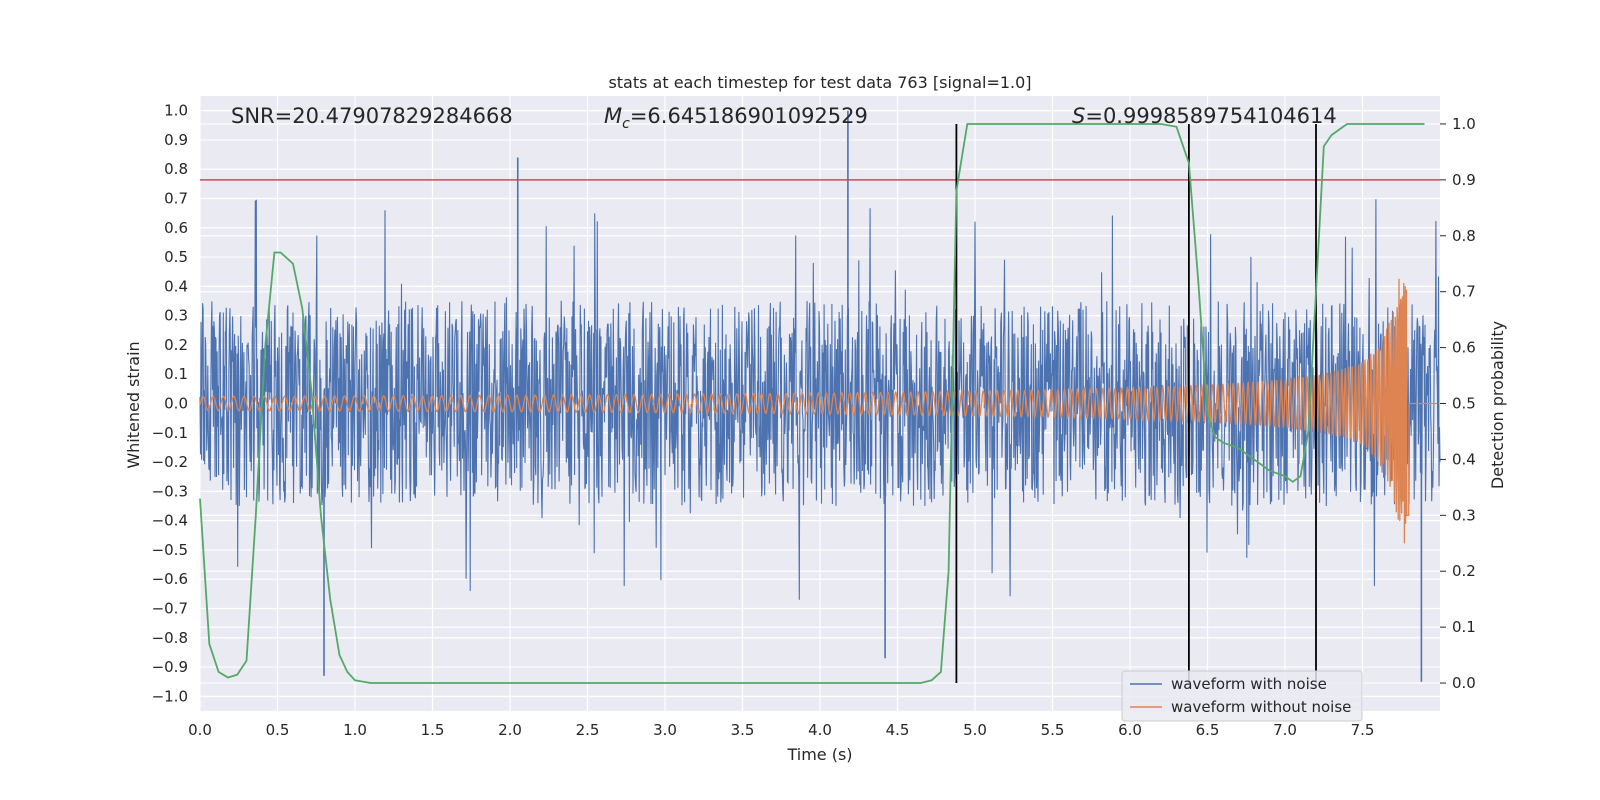  I want to click on x-tick-label: 6.5, so click(1208, 730).